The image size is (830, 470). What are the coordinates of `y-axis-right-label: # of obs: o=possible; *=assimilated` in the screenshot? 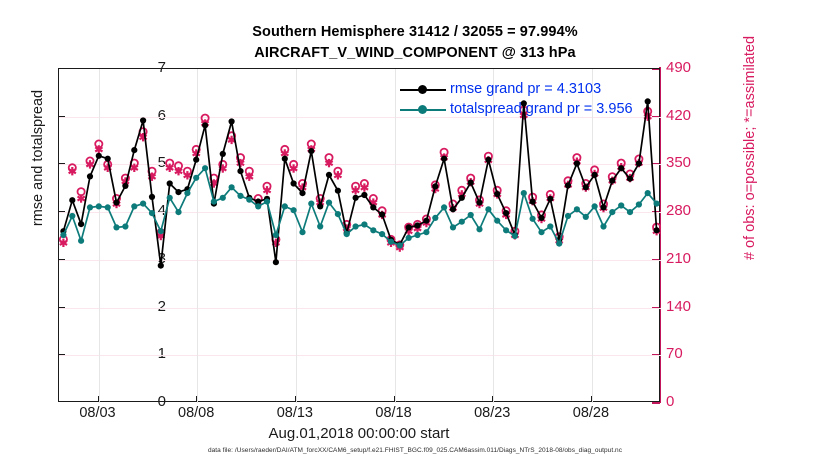 It's located at (750, 148).